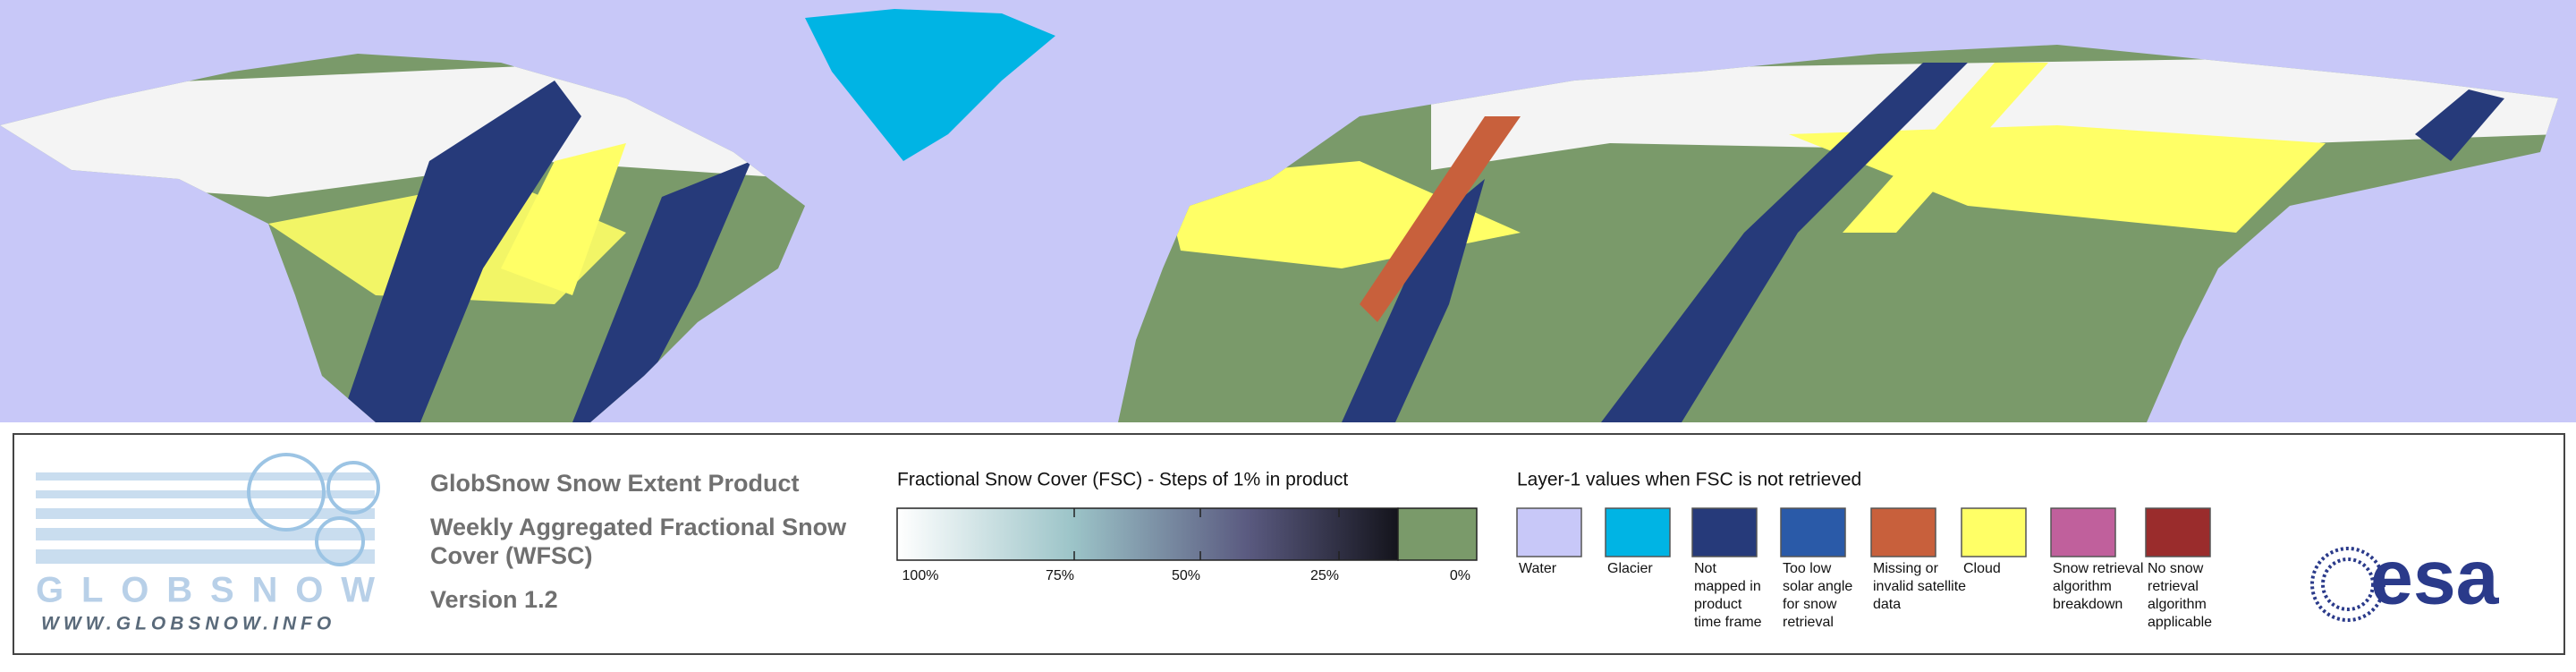  I want to click on product-title: GlobSnow Snow Extent Product, so click(615, 483).